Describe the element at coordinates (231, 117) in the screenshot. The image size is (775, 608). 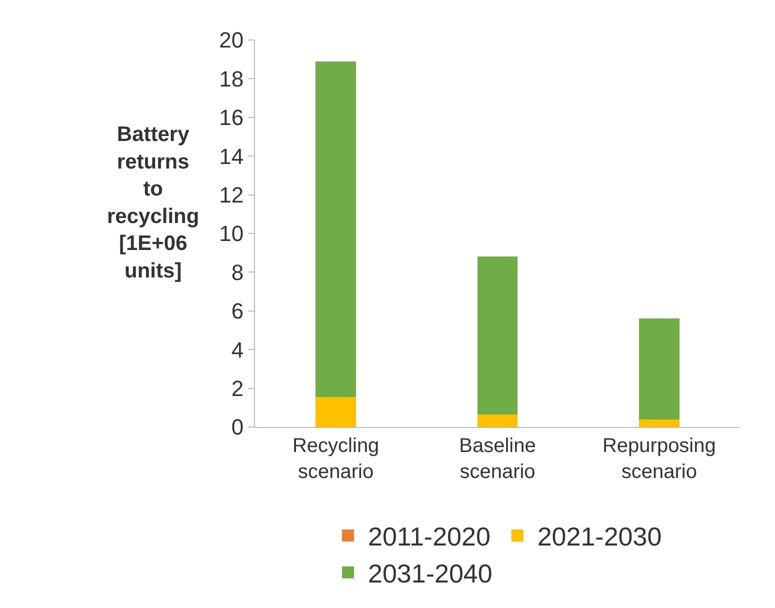
I see `y-tick-label: 16` at that location.